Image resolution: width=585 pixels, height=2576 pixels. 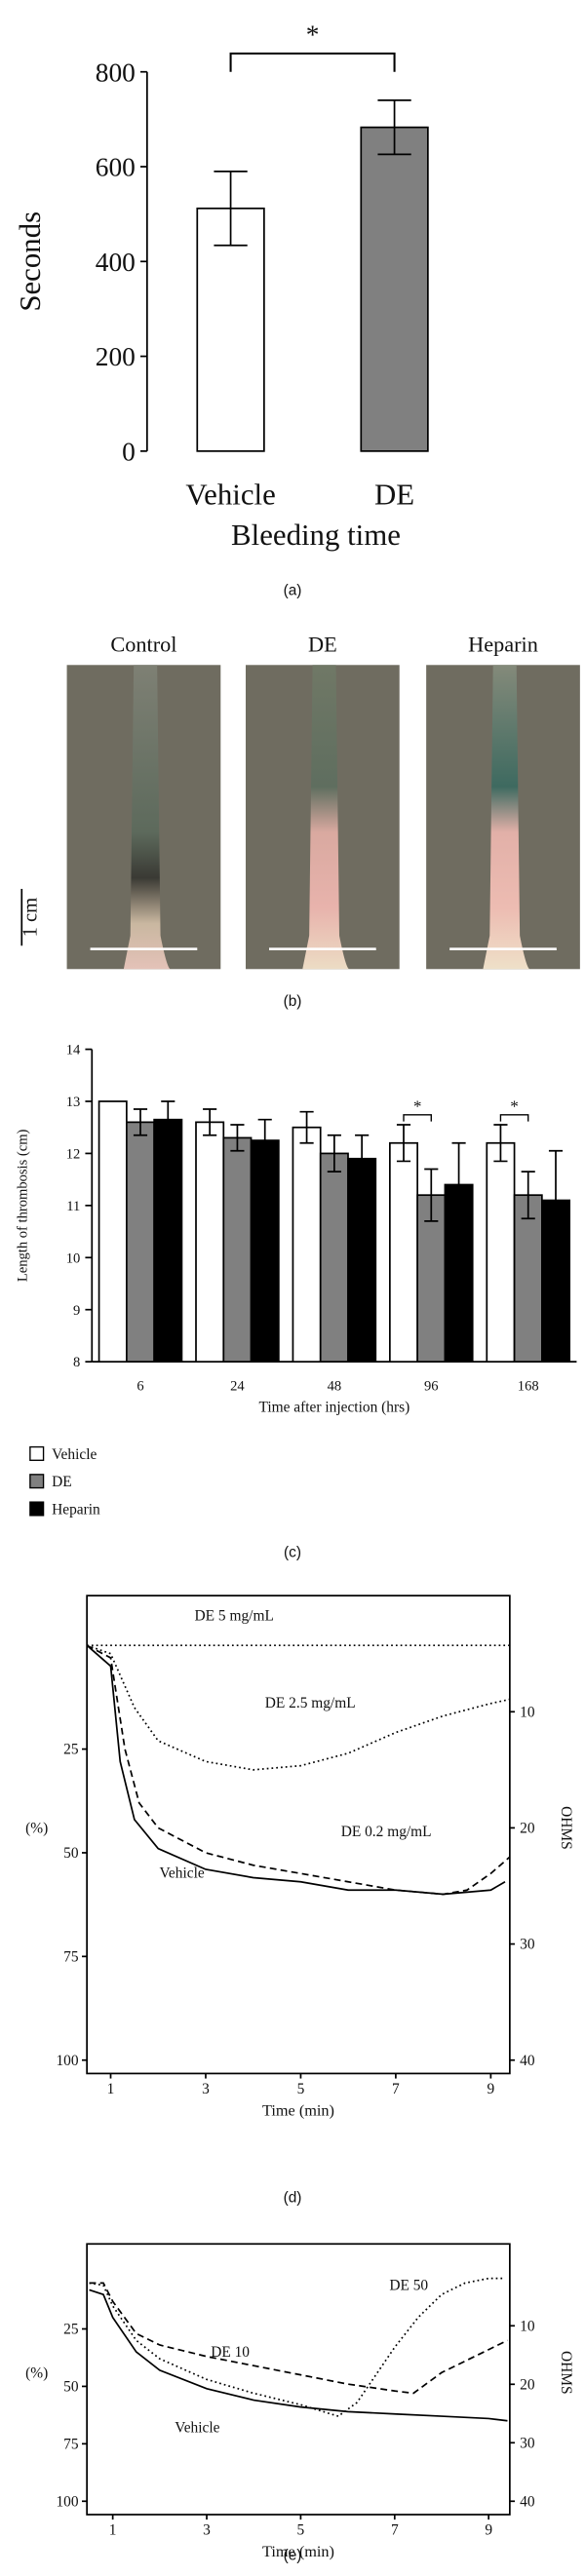 I want to click on x-tick-label: DE, so click(x=394, y=495).